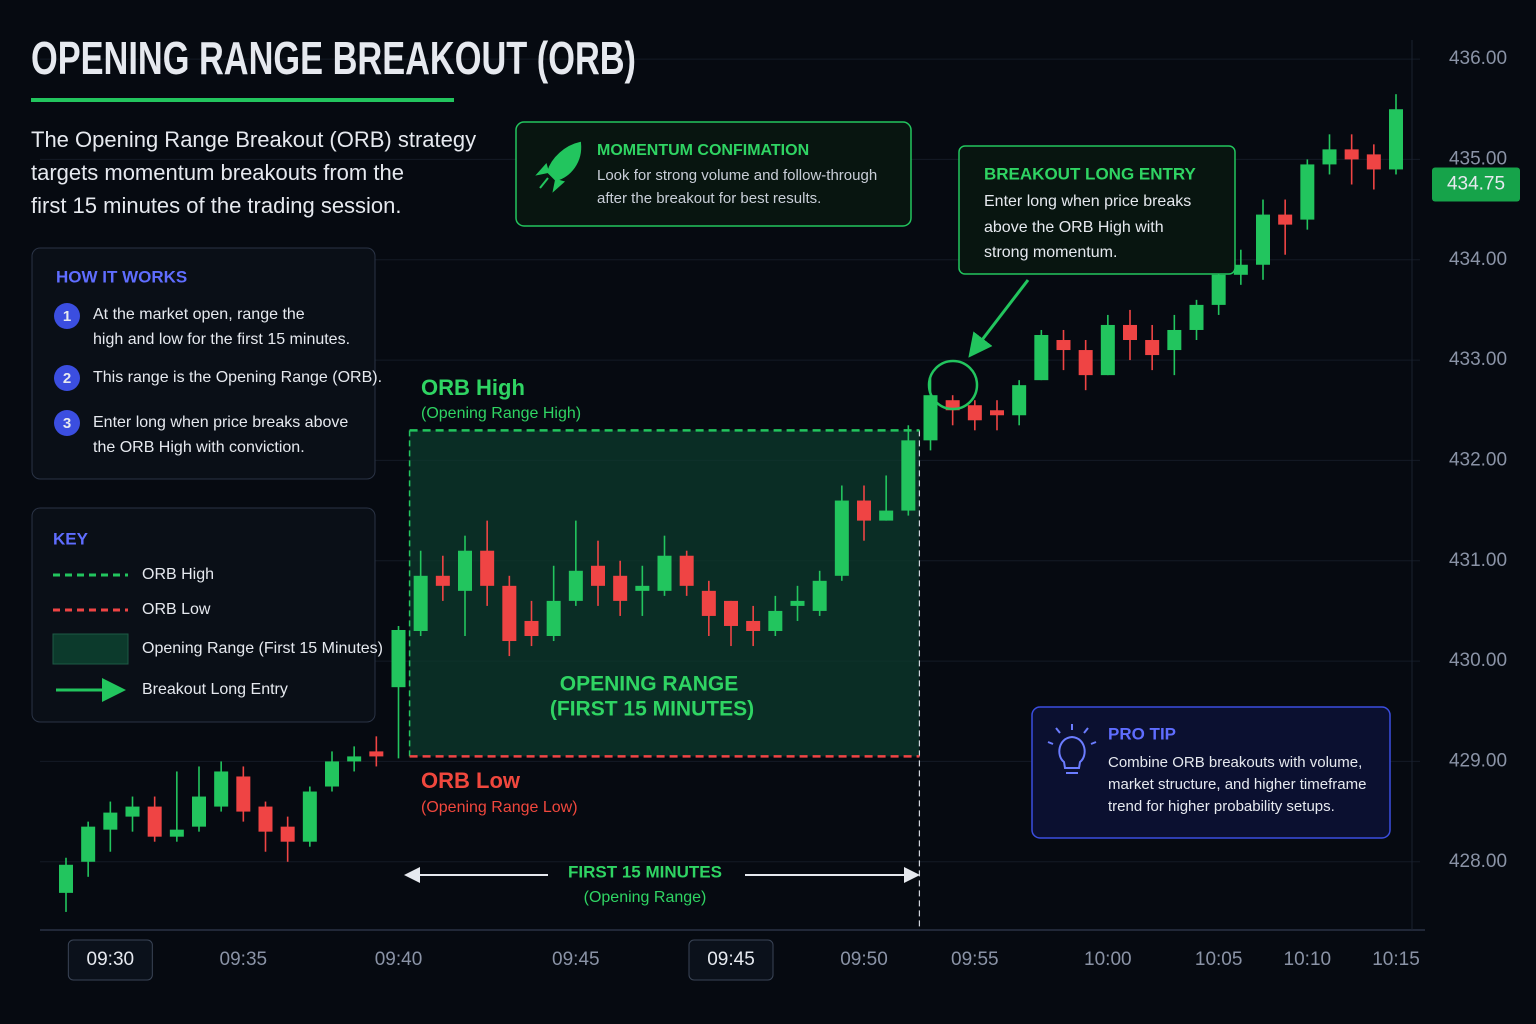 The width and height of the screenshot is (1536, 1024). What do you see at coordinates (178, 574) in the screenshot?
I see `key-label: ORB High` at bounding box center [178, 574].